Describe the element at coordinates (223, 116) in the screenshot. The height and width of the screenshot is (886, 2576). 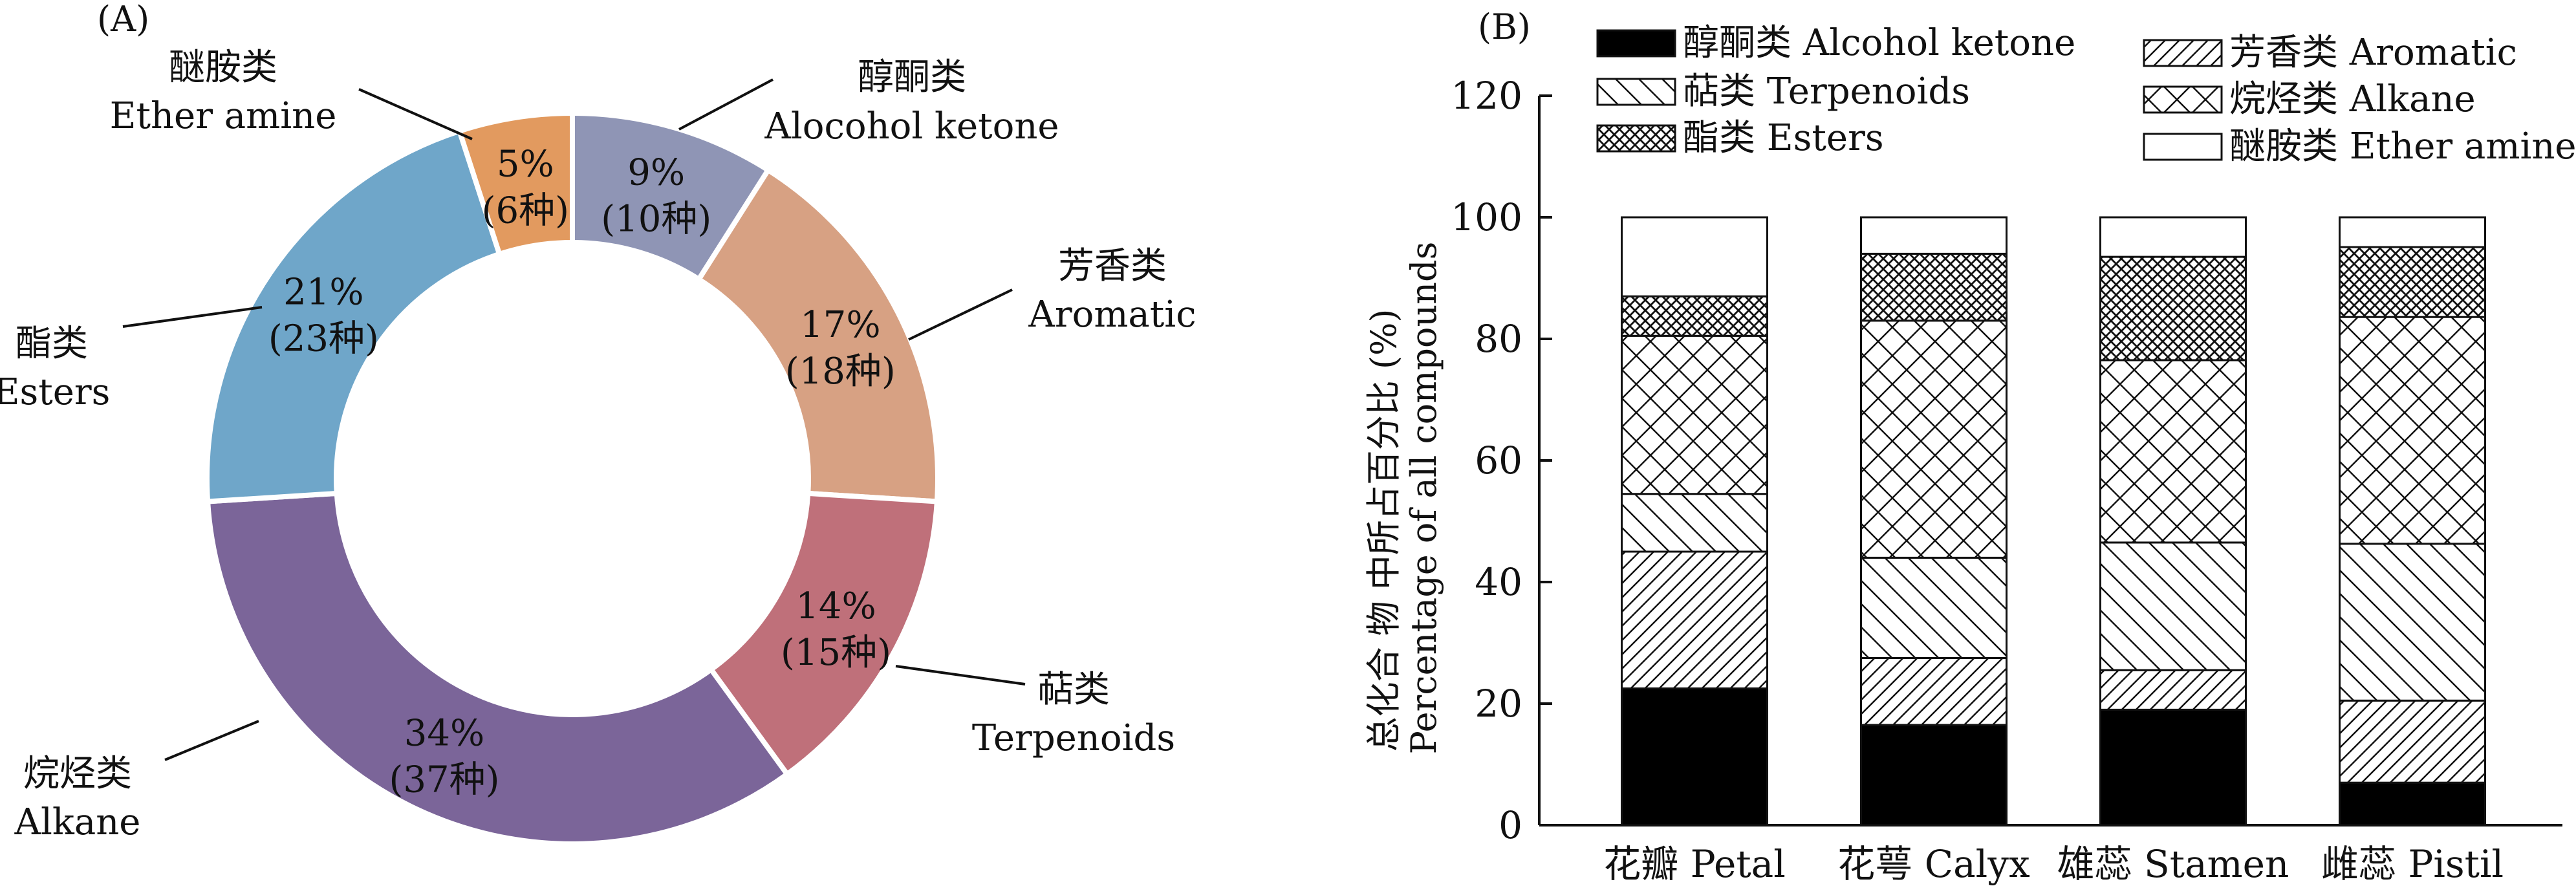
I see `slice-name-en: Ether amine` at that location.